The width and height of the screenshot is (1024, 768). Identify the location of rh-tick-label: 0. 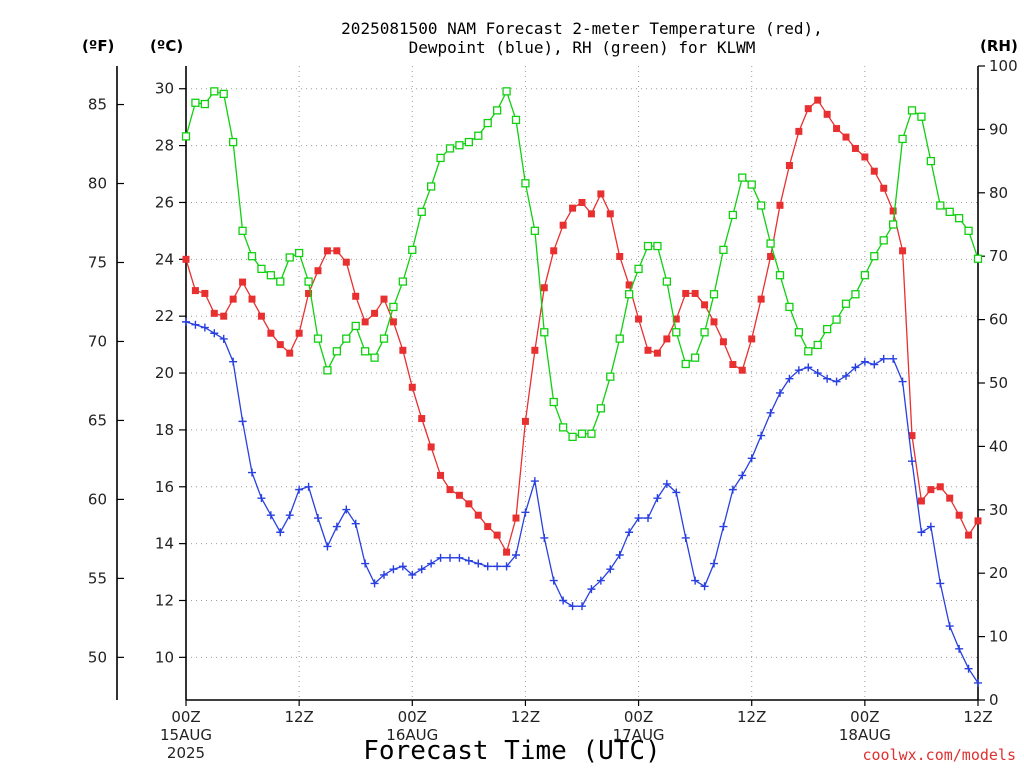
(994, 700).